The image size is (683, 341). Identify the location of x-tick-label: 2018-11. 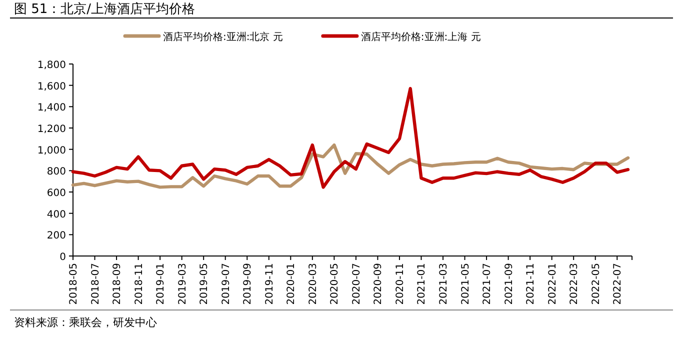
(139, 284).